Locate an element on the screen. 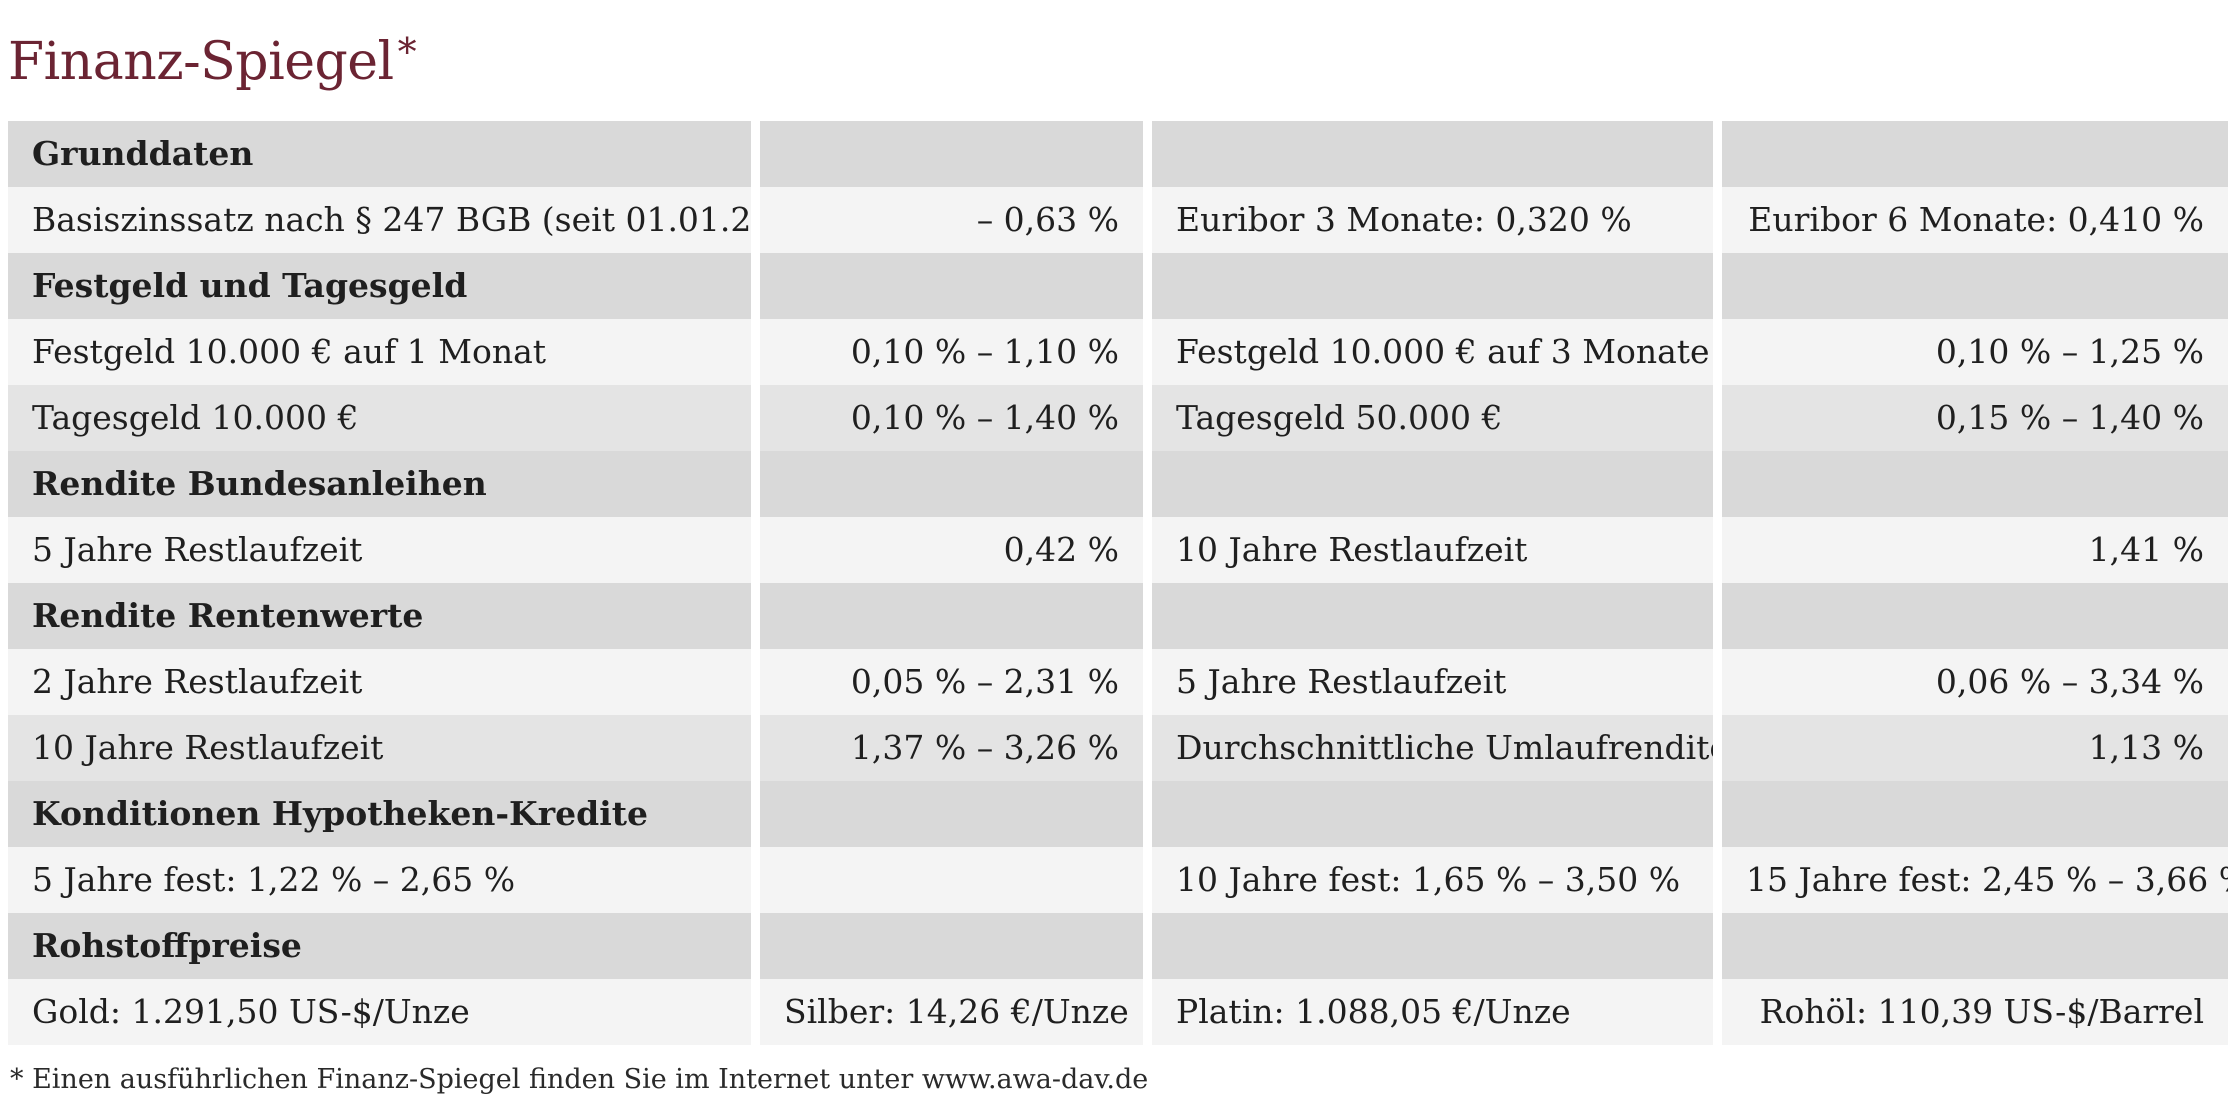 Image resolution: width=2231 pixels, height=1096 pixels. row-label: Tagesgeld 50.000 € is located at coordinates (1432, 418).